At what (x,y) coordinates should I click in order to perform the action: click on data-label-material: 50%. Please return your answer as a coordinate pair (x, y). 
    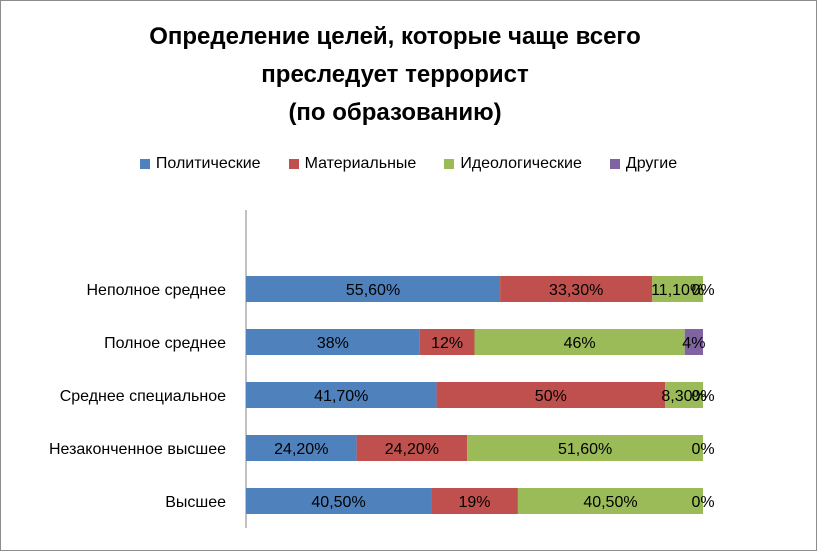
    Looking at the image, I should click on (551, 396).